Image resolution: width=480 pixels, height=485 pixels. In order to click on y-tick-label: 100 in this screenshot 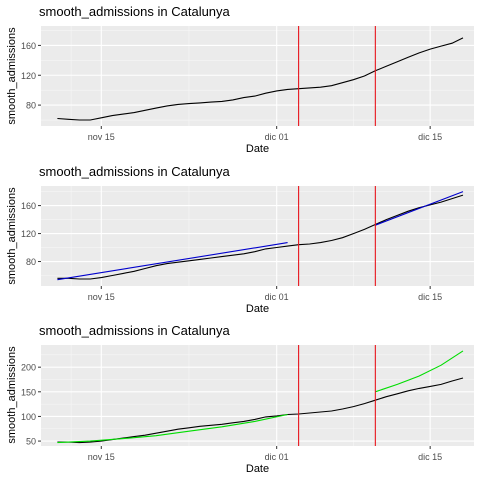, I will do `click(28, 417)`.